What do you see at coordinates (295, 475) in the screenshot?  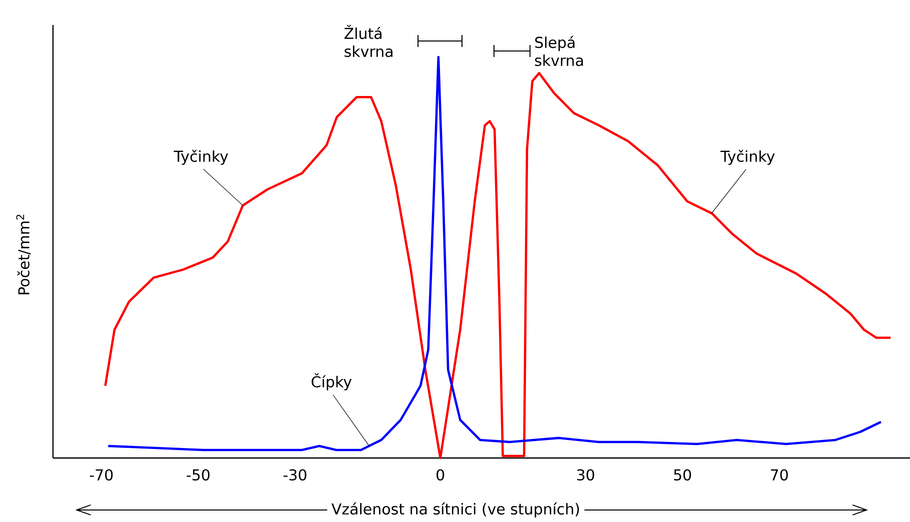 I see `x-tick-label: -30` at bounding box center [295, 475].